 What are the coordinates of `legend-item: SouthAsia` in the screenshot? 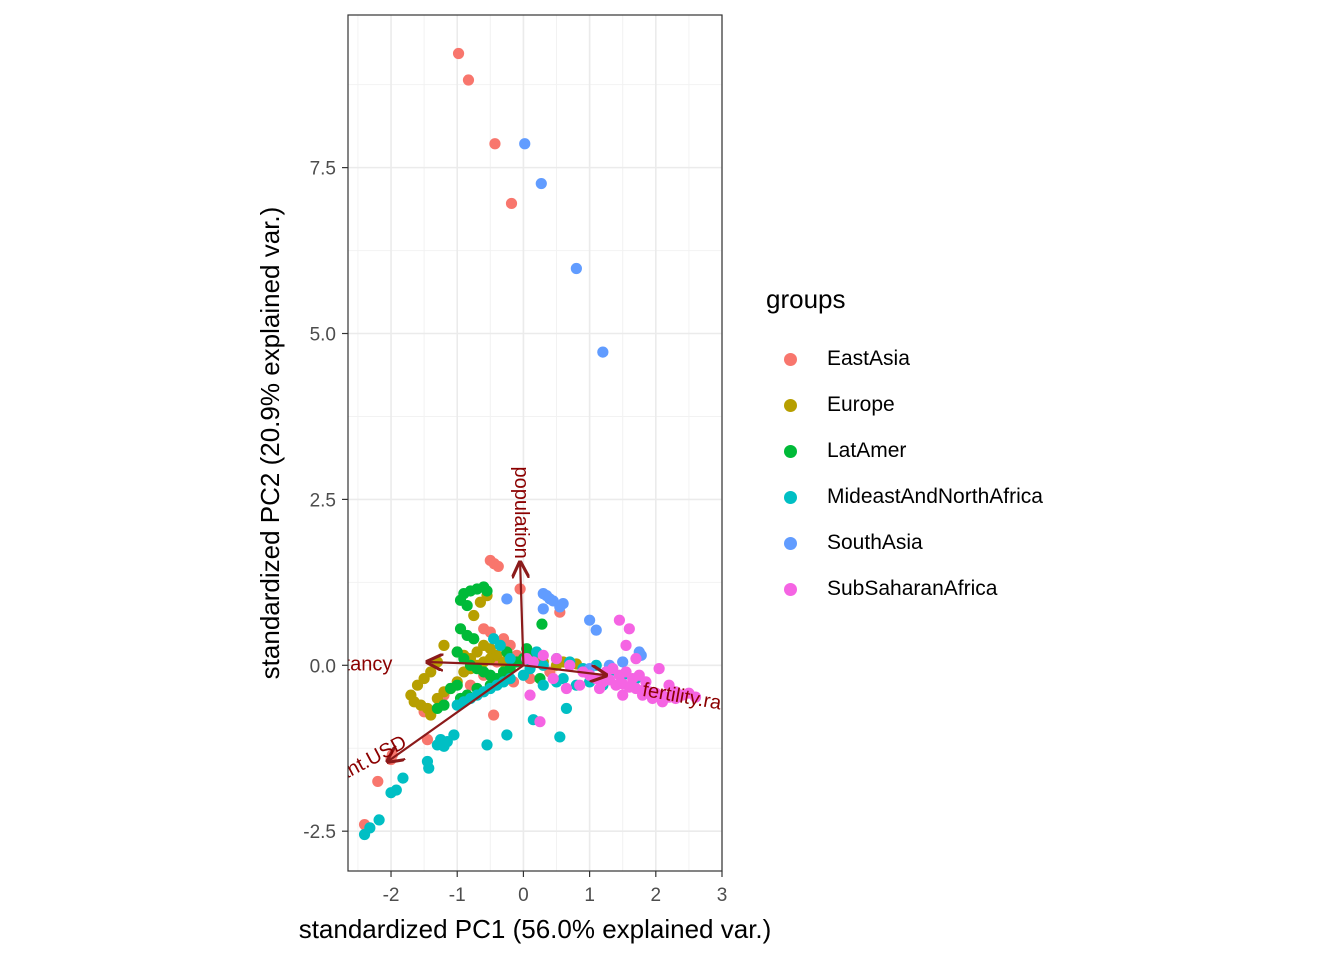 It's located at (904, 543).